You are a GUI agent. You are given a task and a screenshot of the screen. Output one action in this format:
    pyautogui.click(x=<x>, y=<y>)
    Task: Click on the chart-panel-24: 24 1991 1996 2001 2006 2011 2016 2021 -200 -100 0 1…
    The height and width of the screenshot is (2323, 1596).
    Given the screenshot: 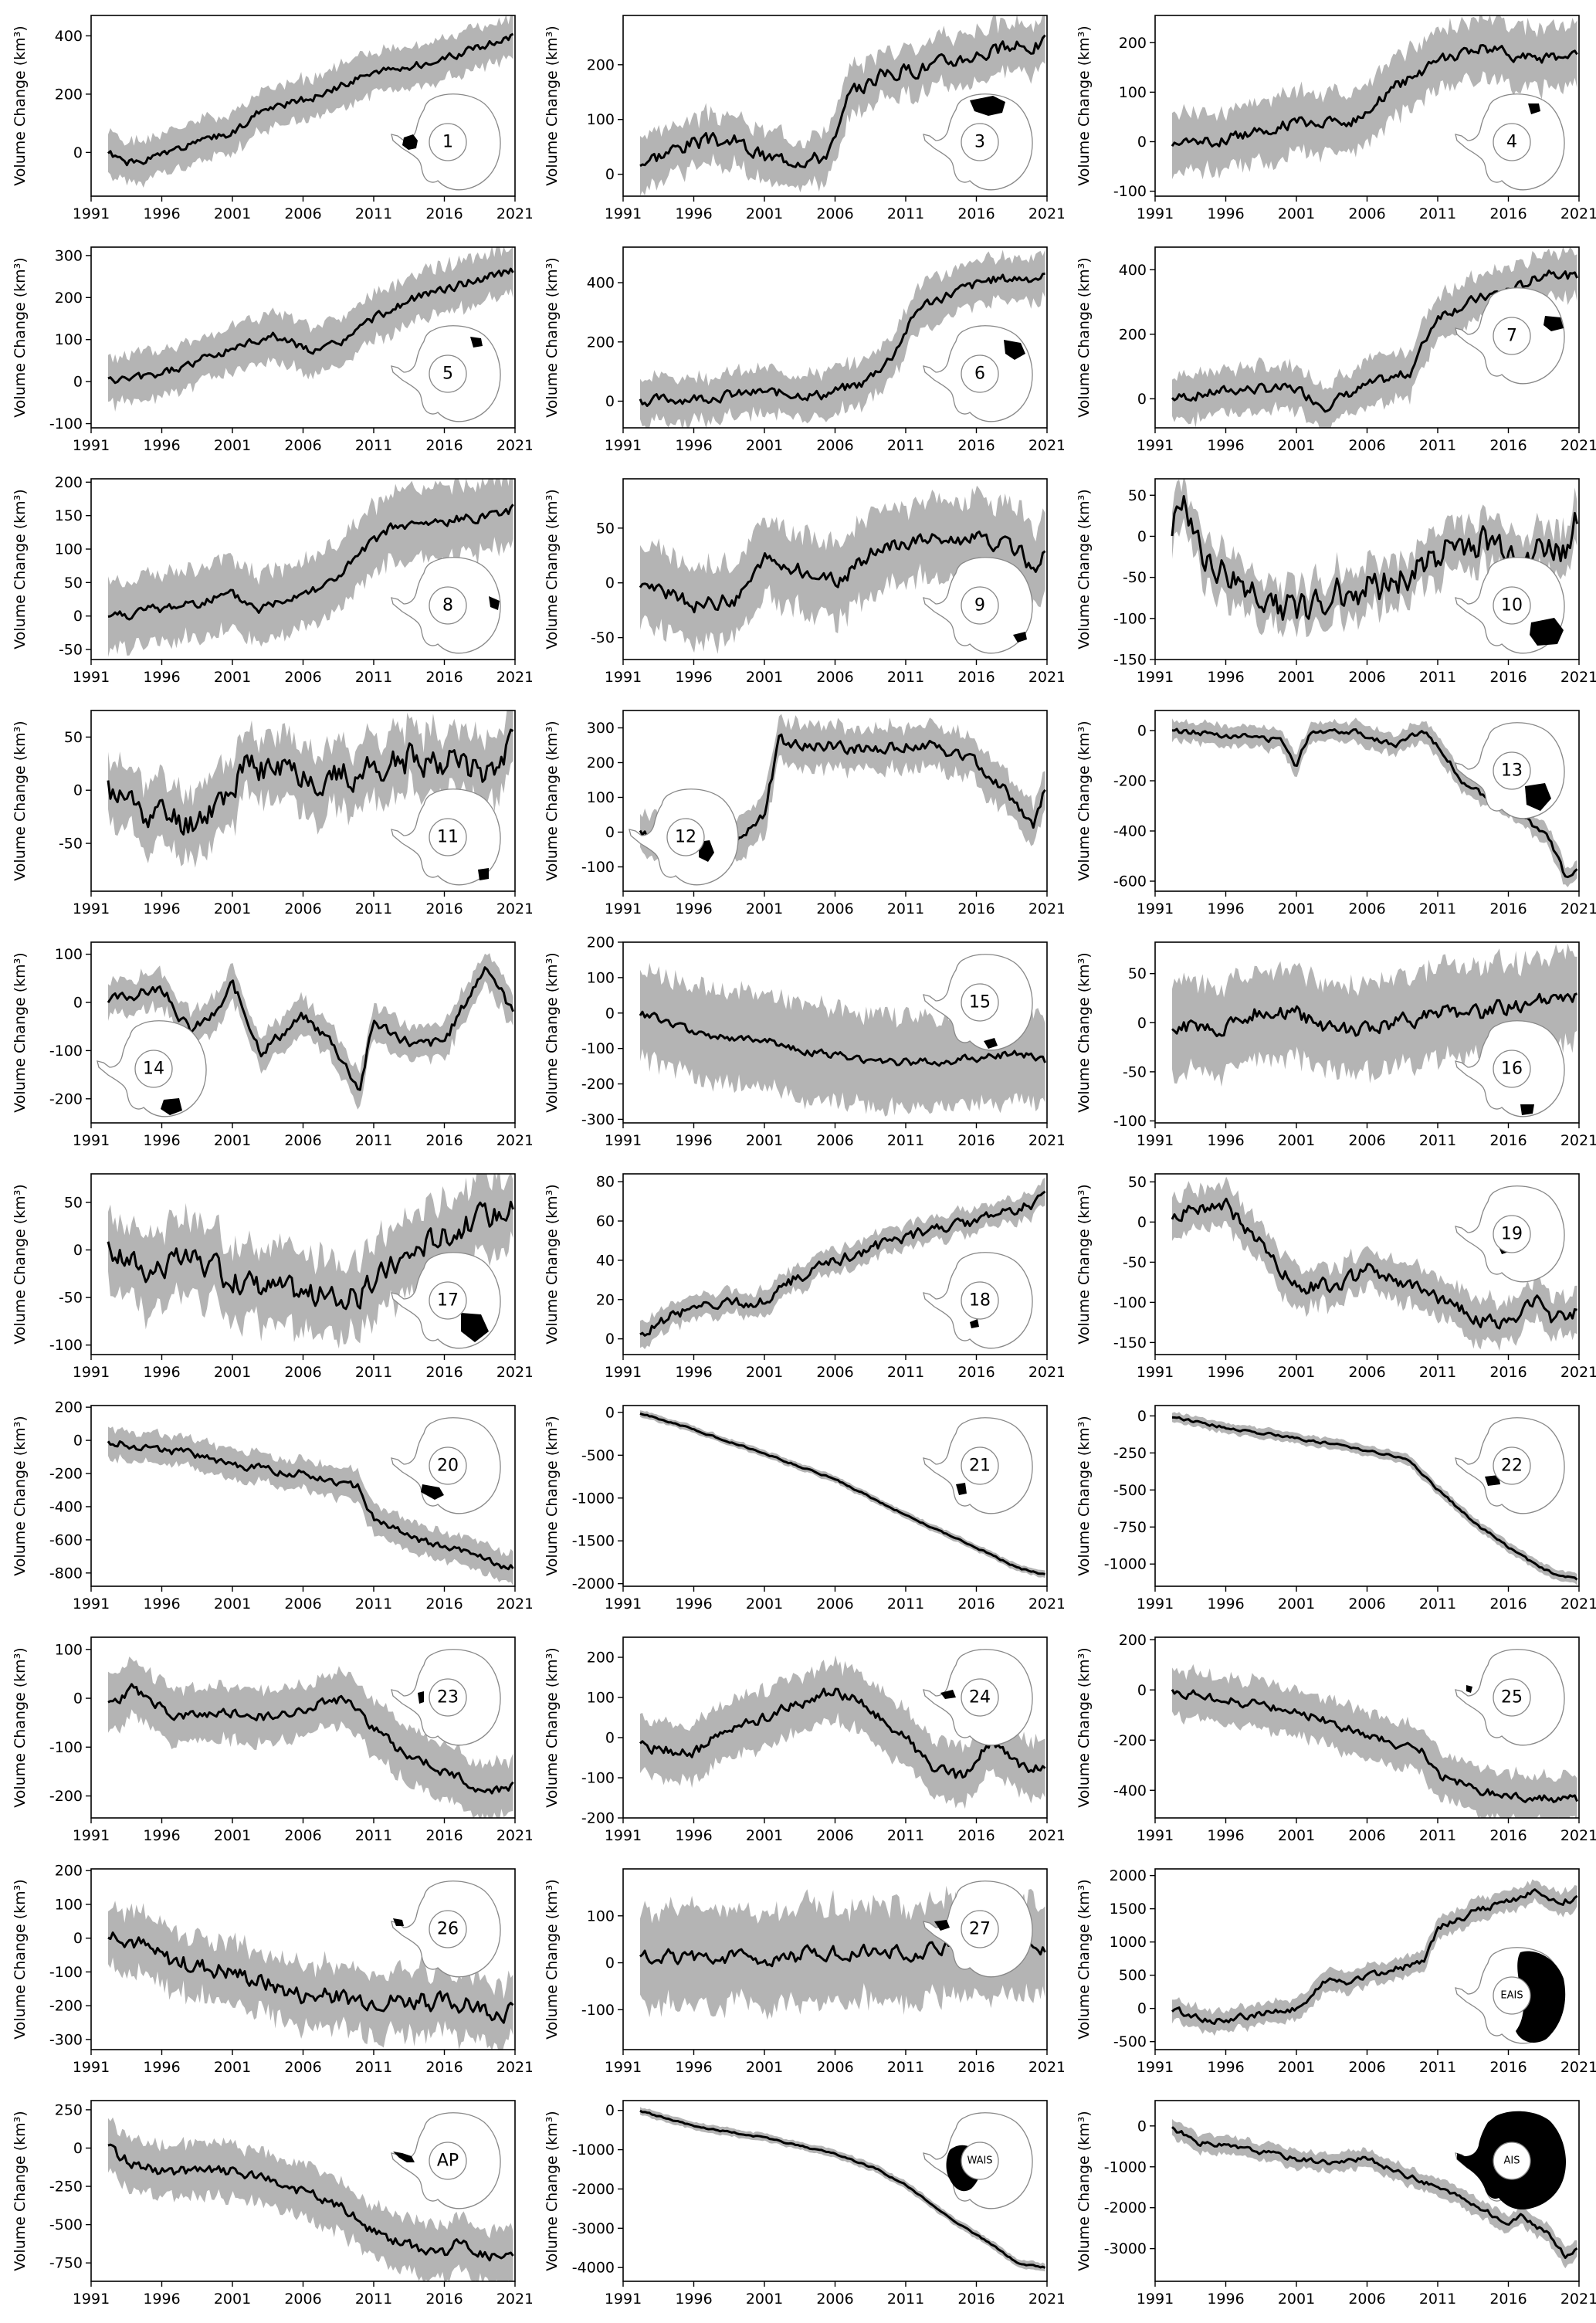 What is the action you would take?
    pyautogui.click(x=804, y=1740)
    